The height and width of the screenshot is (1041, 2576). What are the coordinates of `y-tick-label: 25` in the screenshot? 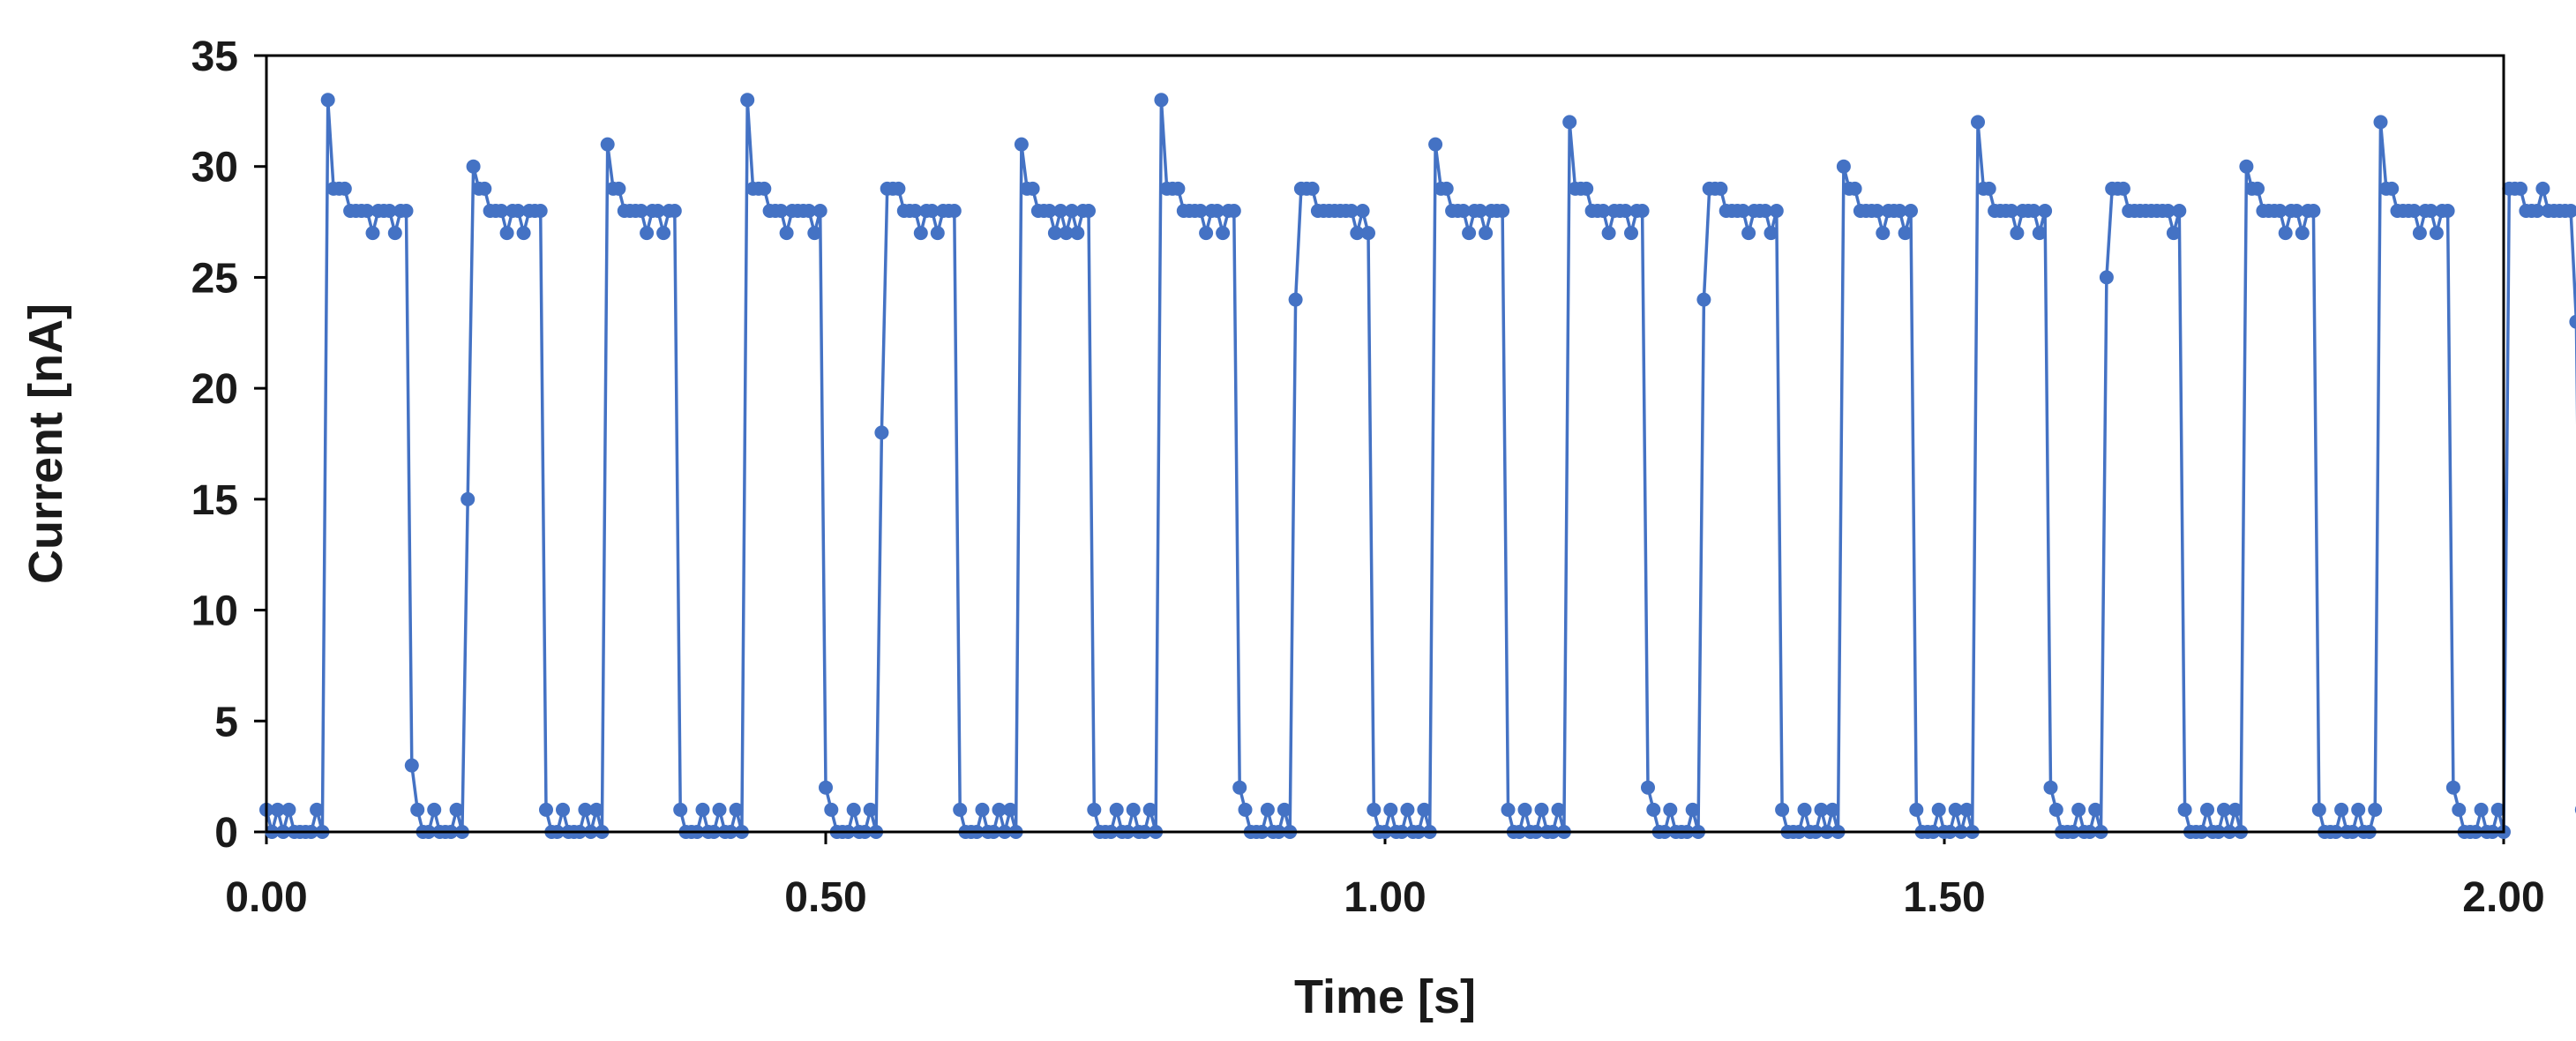 It's located at (215, 279).